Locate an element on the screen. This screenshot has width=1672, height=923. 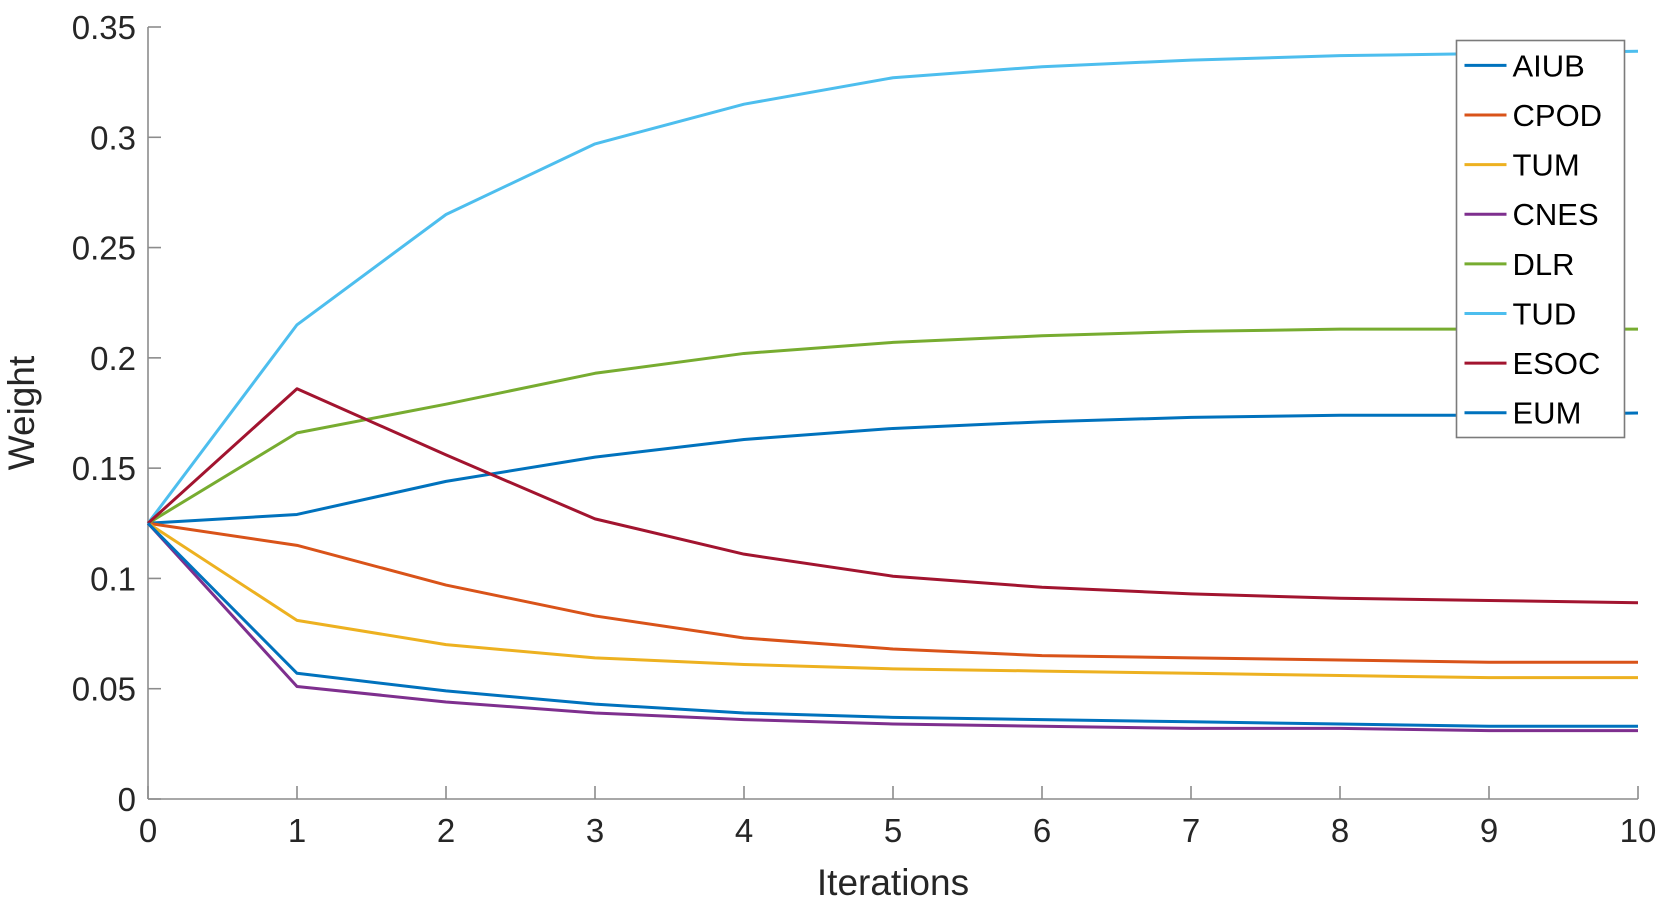
x-tick-label: 5 is located at coordinates (893, 830).